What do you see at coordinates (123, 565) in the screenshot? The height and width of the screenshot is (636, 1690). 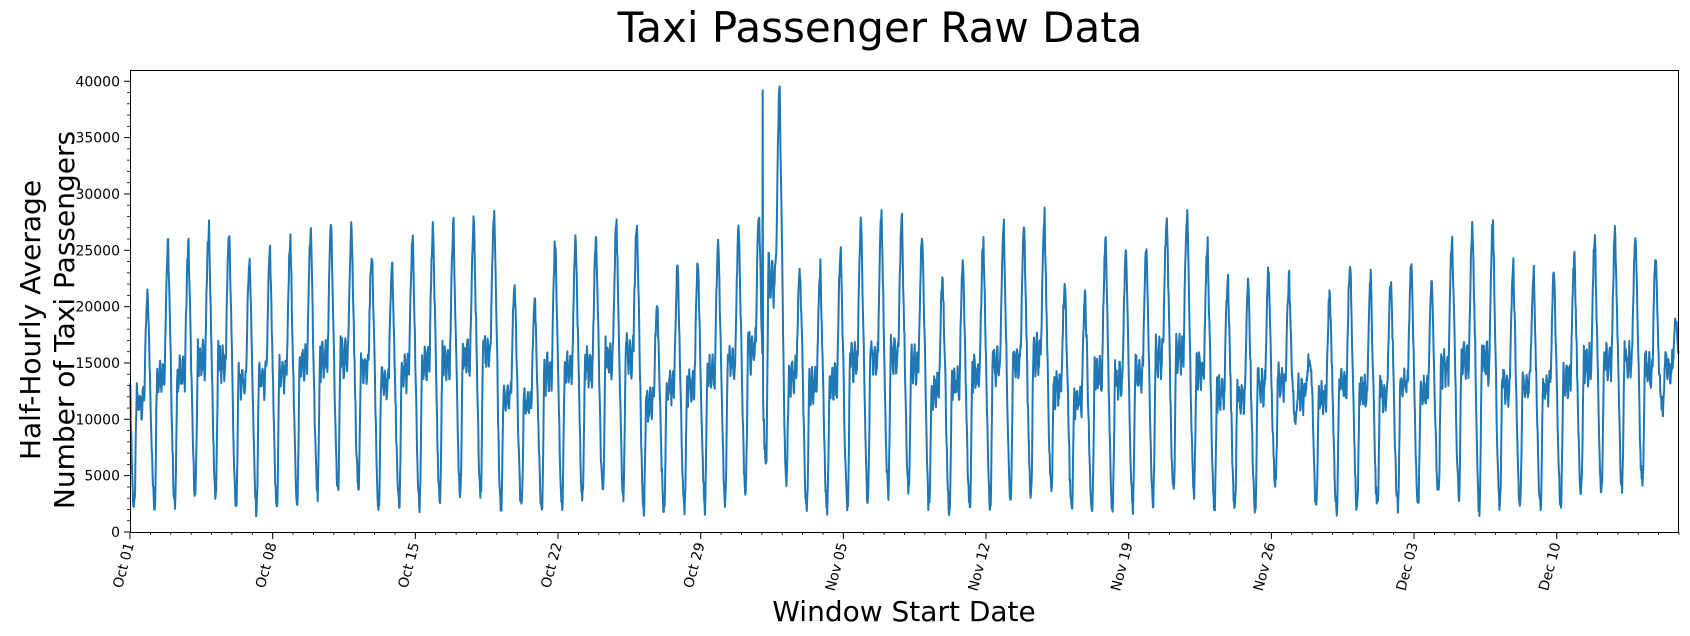 I see `x-tick-label: Oct 01` at bounding box center [123, 565].